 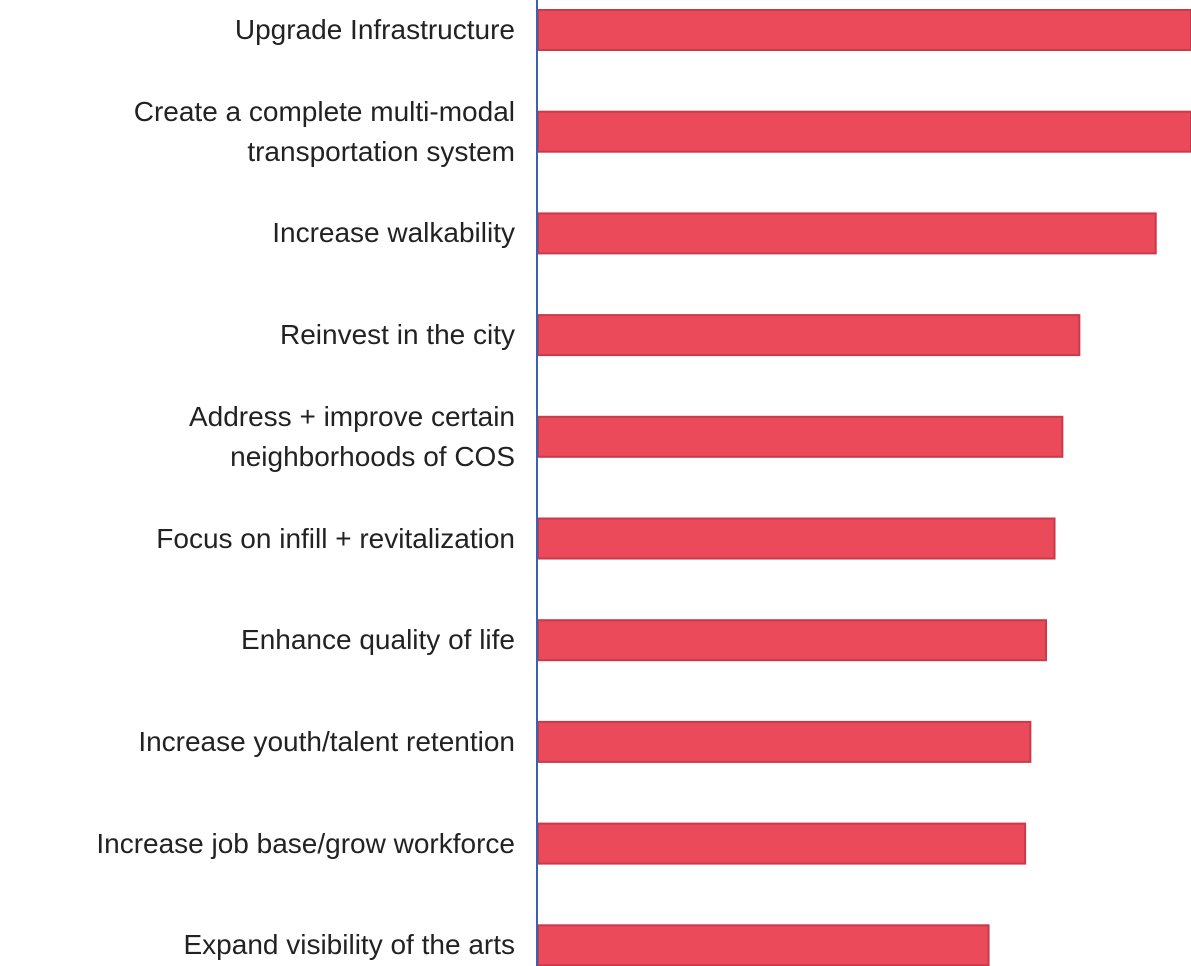 What do you see at coordinates (374, 29) in the screenshot?
I see `category-label: Upgrade Infrastructure` at bounding box center [374, 29].